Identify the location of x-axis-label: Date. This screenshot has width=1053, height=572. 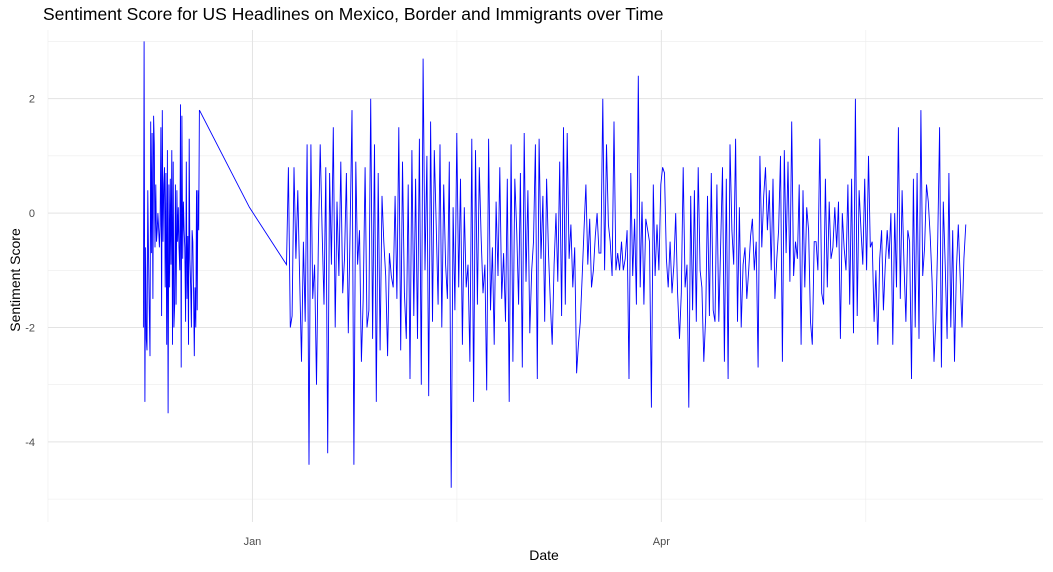
(544, 555).